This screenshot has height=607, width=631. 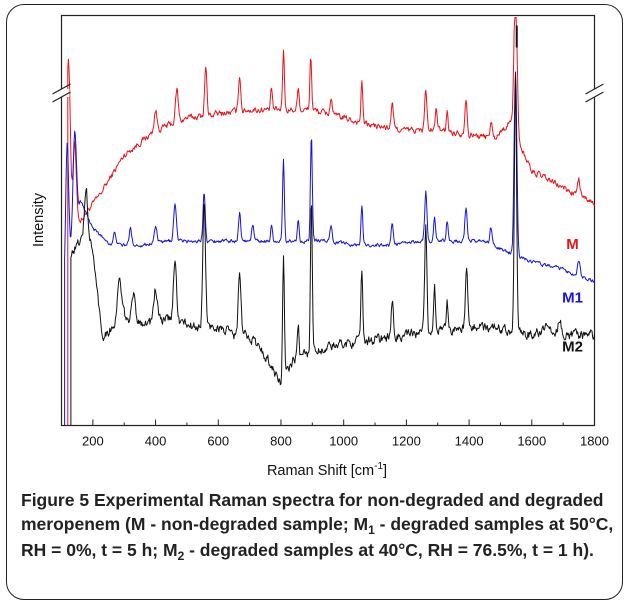 What do you see at coordinates (531, 441) in the screenshot?
I see `x-tick-label: 1600` at bounding box center [531, 441].